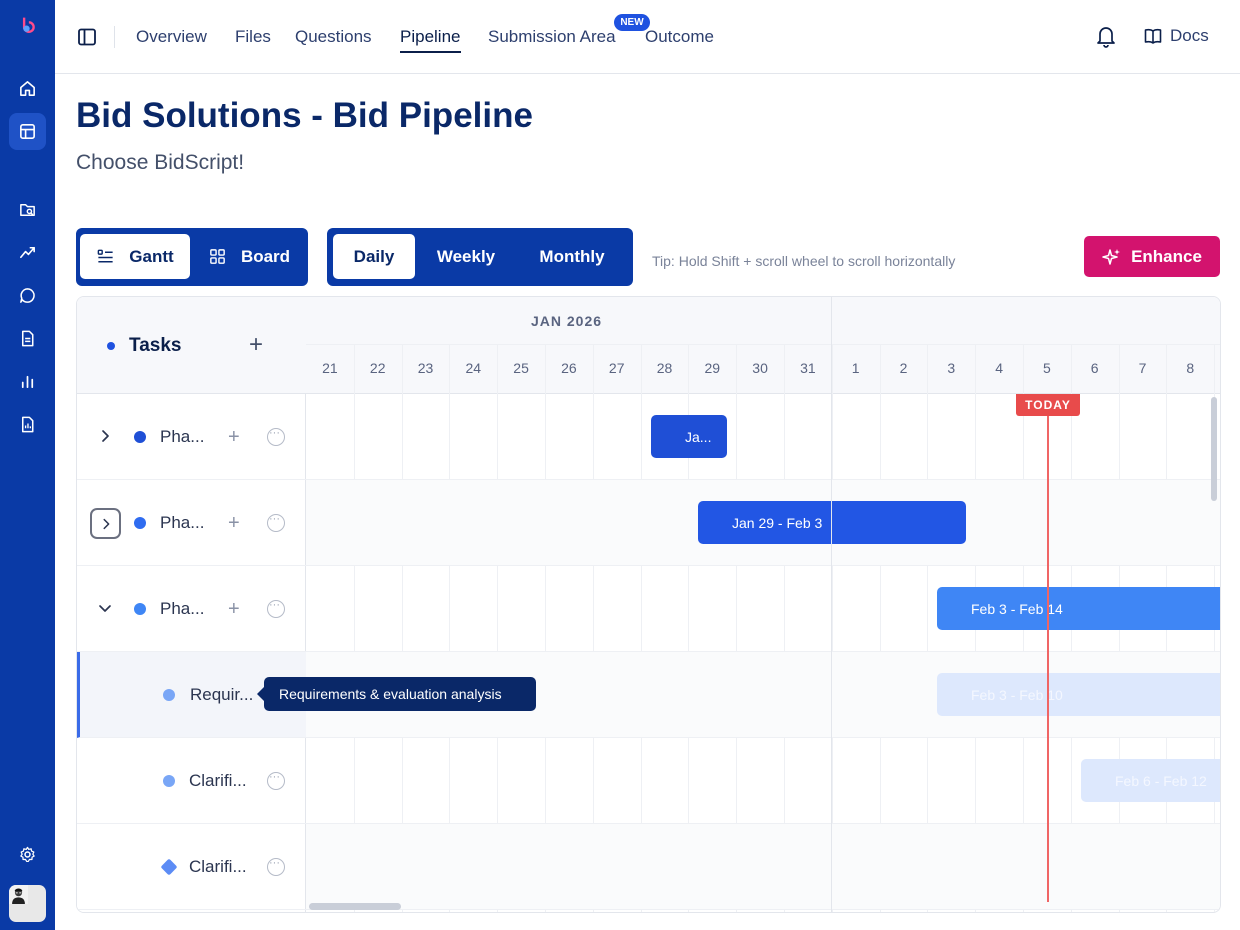 This screenshot has width=1240, height=930. I want to click on tab-submission-area: Submission Area, so click(552, 36).